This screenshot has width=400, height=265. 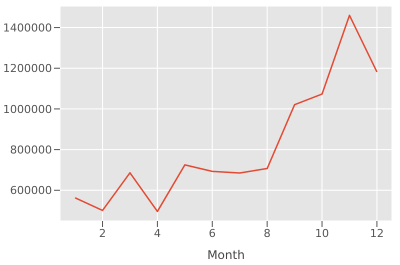 I want to click on y-tick-label: 1000000, so click(x=27, y=109).